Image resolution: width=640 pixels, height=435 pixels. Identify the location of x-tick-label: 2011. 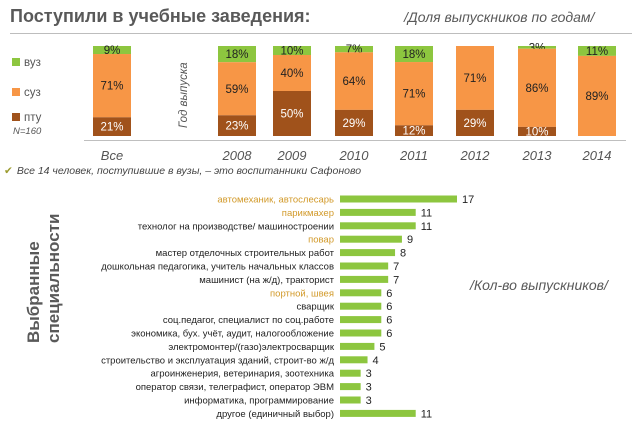
(413, 155).